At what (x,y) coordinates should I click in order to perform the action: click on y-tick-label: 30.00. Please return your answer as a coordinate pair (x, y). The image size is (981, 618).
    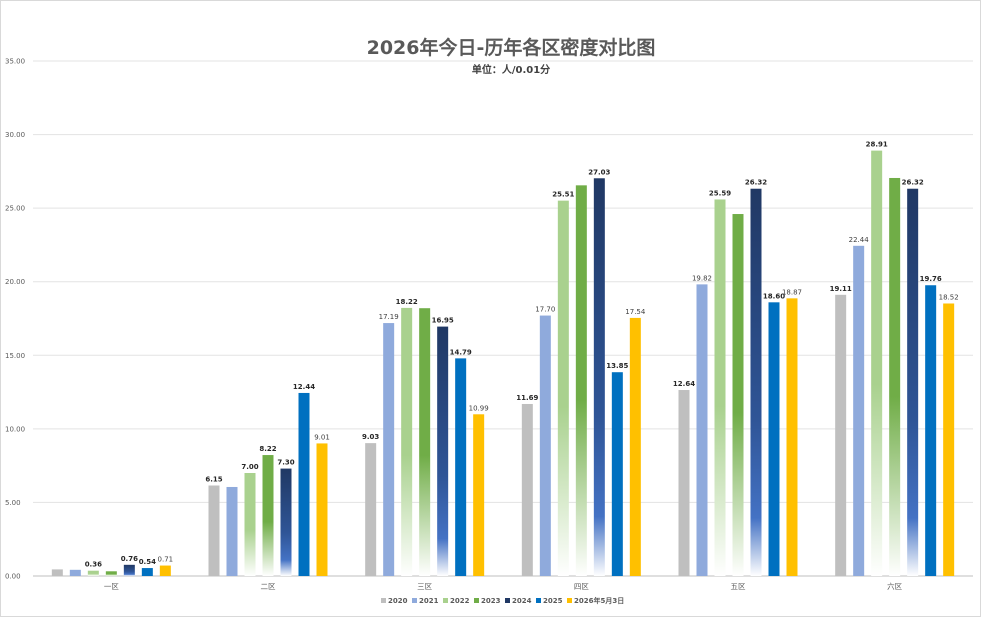
    Looking at the image, I should click on (15, 135).